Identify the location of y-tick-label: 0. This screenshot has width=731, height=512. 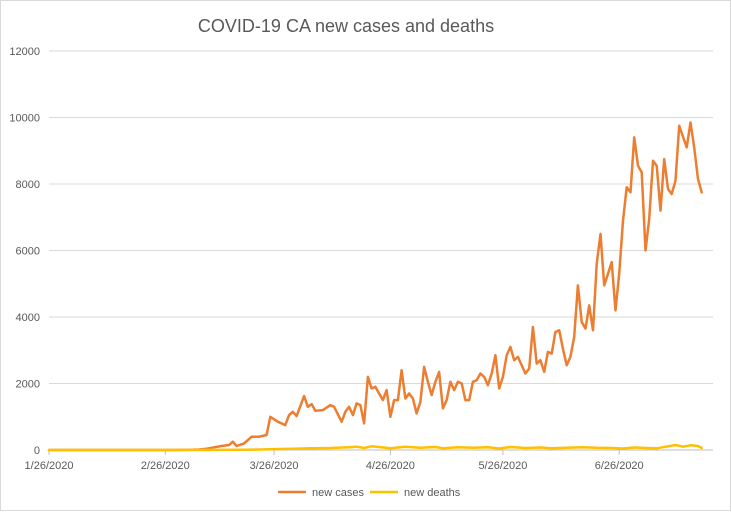
(37, 451).